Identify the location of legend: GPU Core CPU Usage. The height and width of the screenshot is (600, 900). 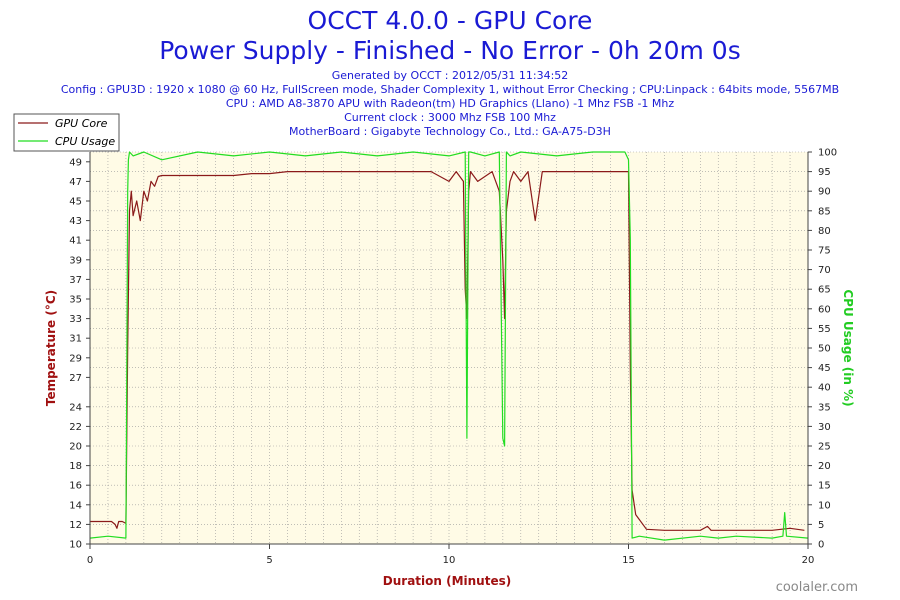
(66, 132).